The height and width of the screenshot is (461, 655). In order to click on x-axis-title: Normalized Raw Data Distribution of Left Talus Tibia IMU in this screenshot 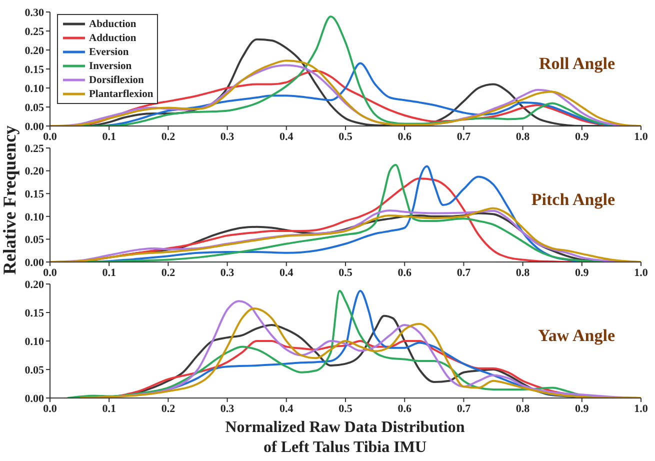, I will do `click(345, 438)`.